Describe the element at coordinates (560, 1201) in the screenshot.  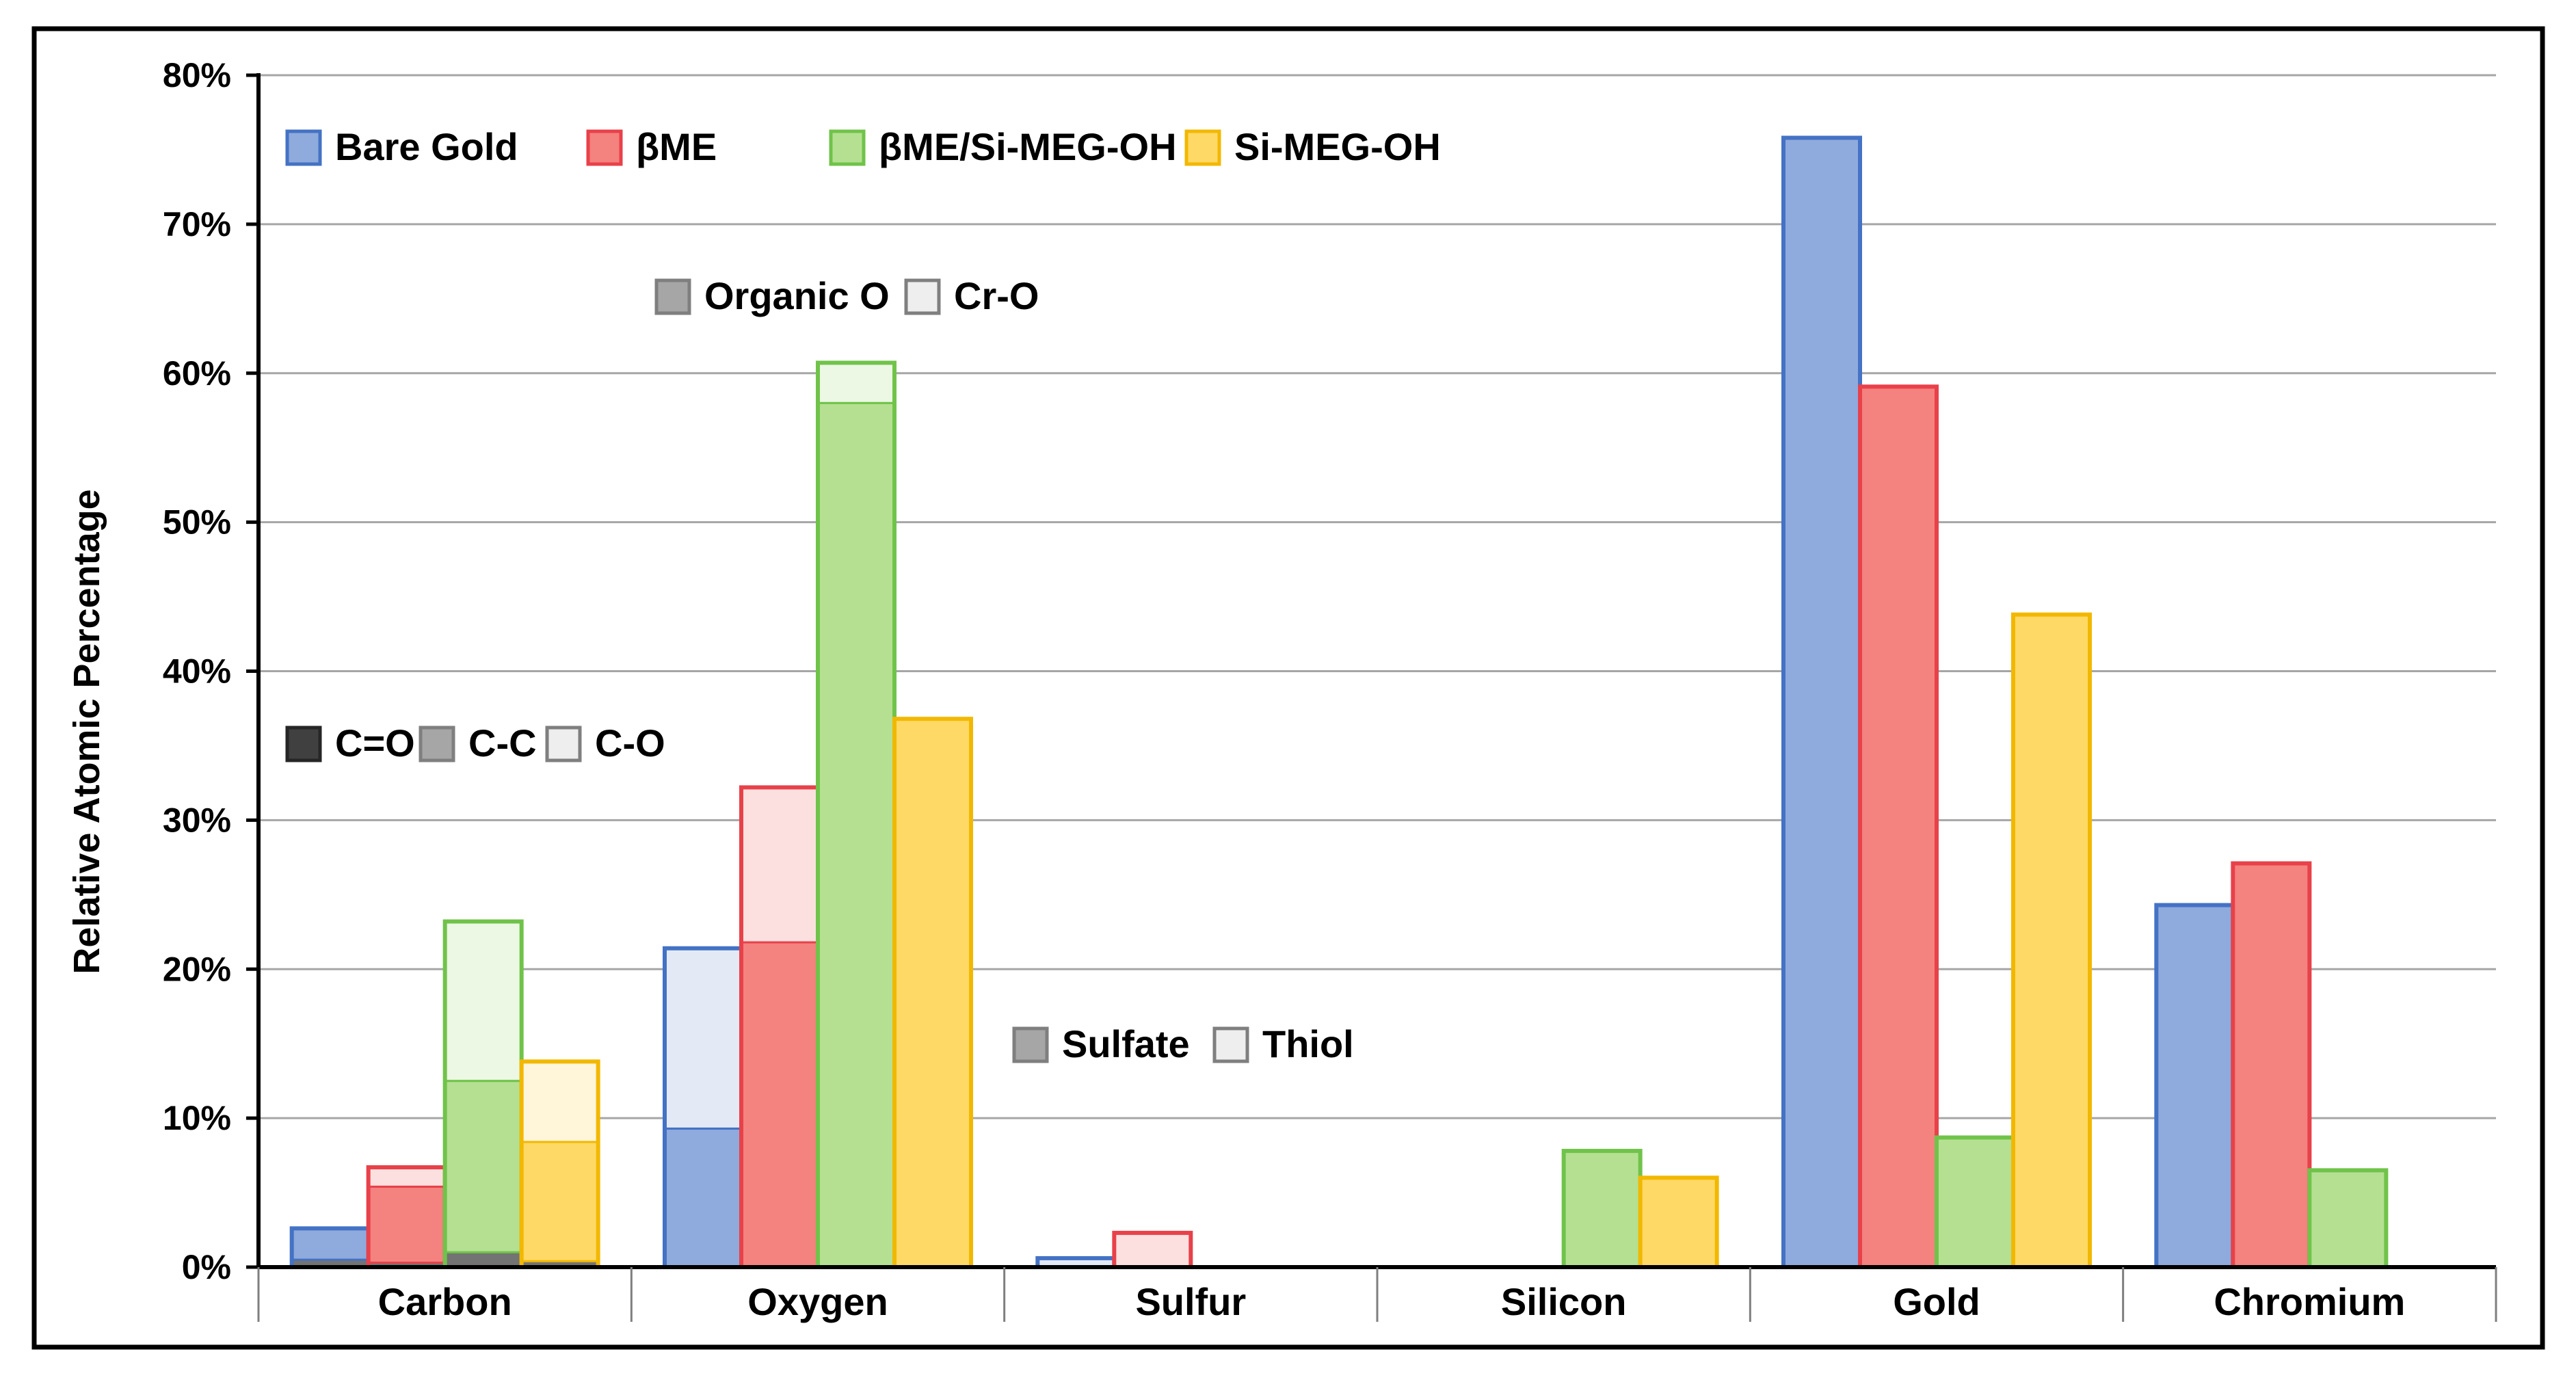
I see `bar-segment-carbon-si-meg-oh-c-c` at that location.